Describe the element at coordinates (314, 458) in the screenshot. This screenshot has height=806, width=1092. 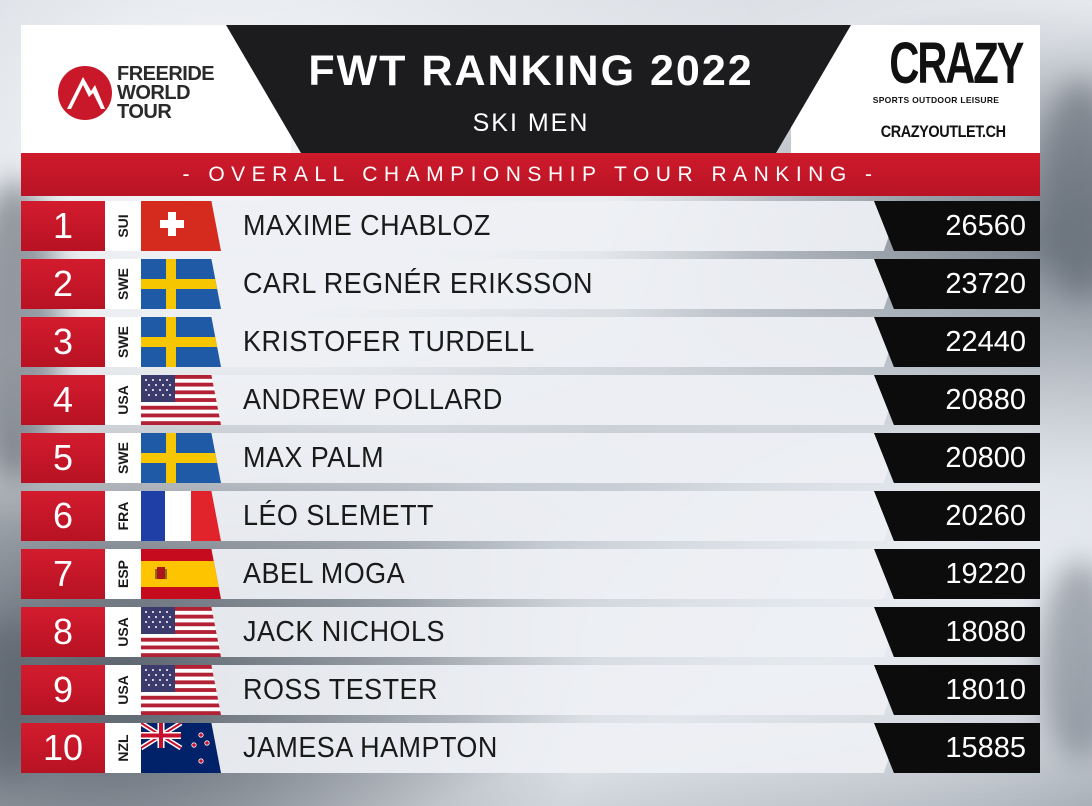
I see `athlete-name: MAX PALM` at that location.